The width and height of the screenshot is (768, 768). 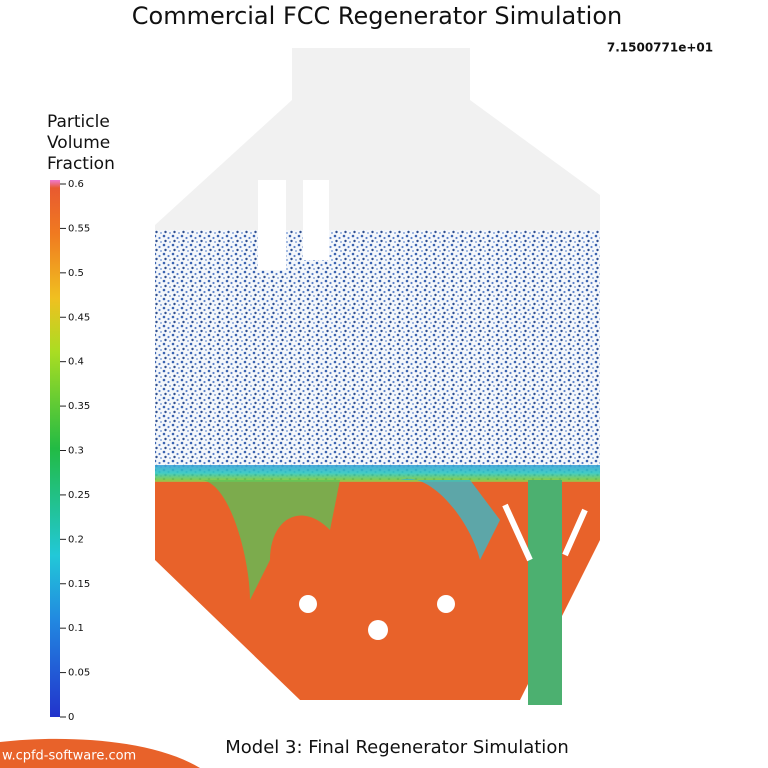 What do you see at coordinates (76, 451) in the screenshot?
I see `colorbar-tick-label: 0.3` at bounding box center [76, 451].